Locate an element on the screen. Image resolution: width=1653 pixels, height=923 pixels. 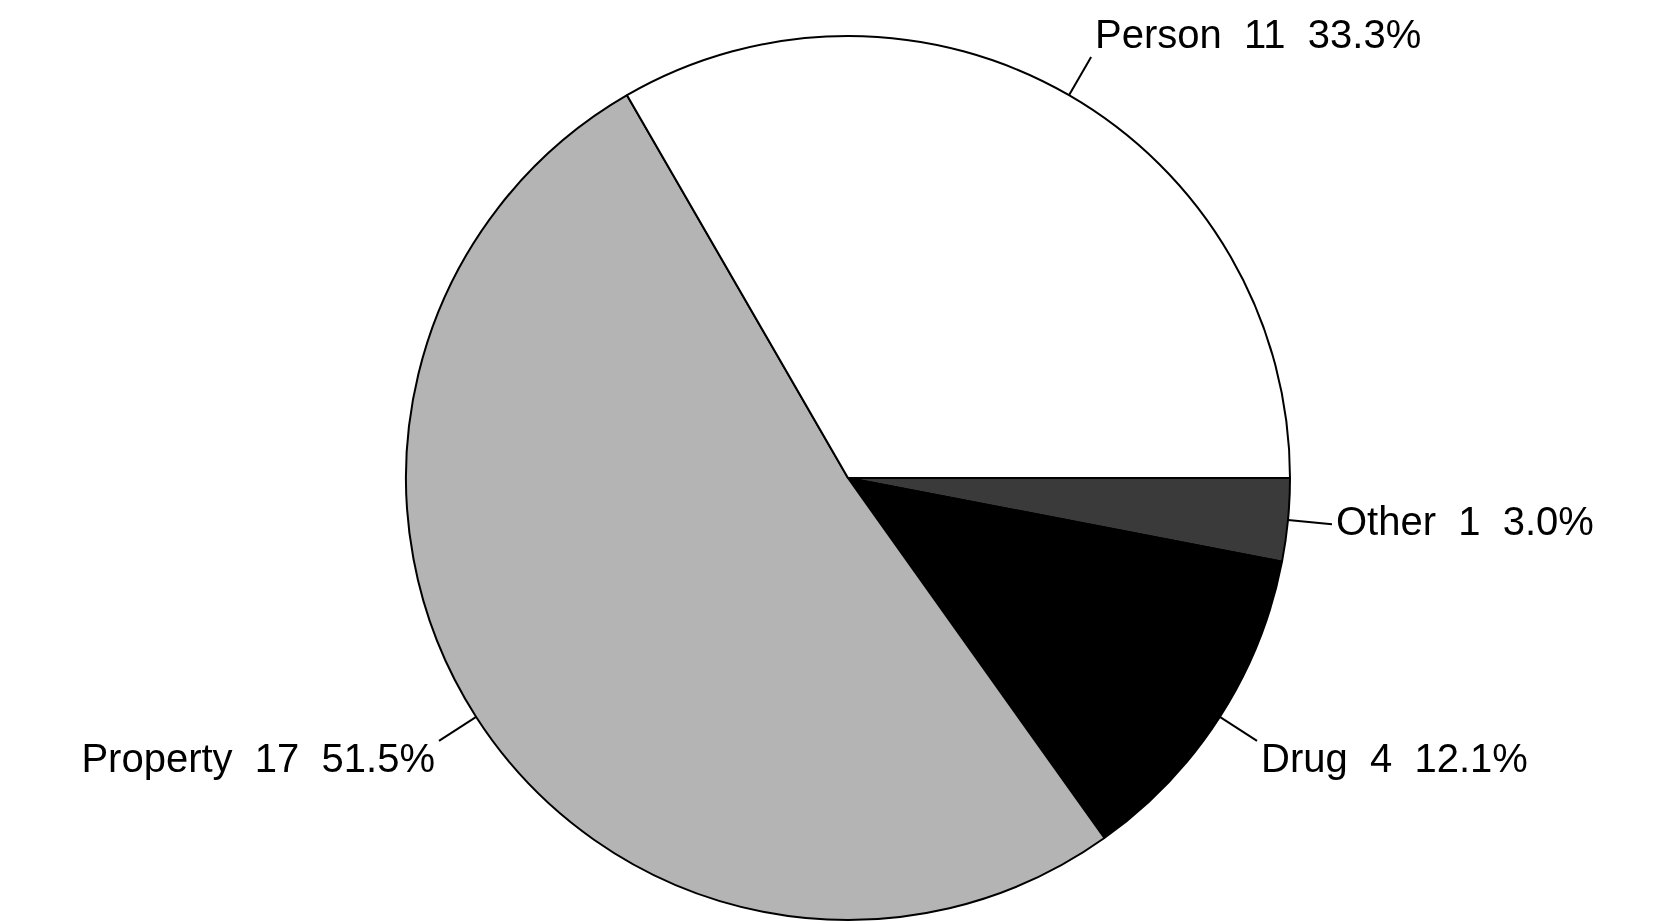
slice-label: Property 17 51.5% is located at coordinates (258, 757).